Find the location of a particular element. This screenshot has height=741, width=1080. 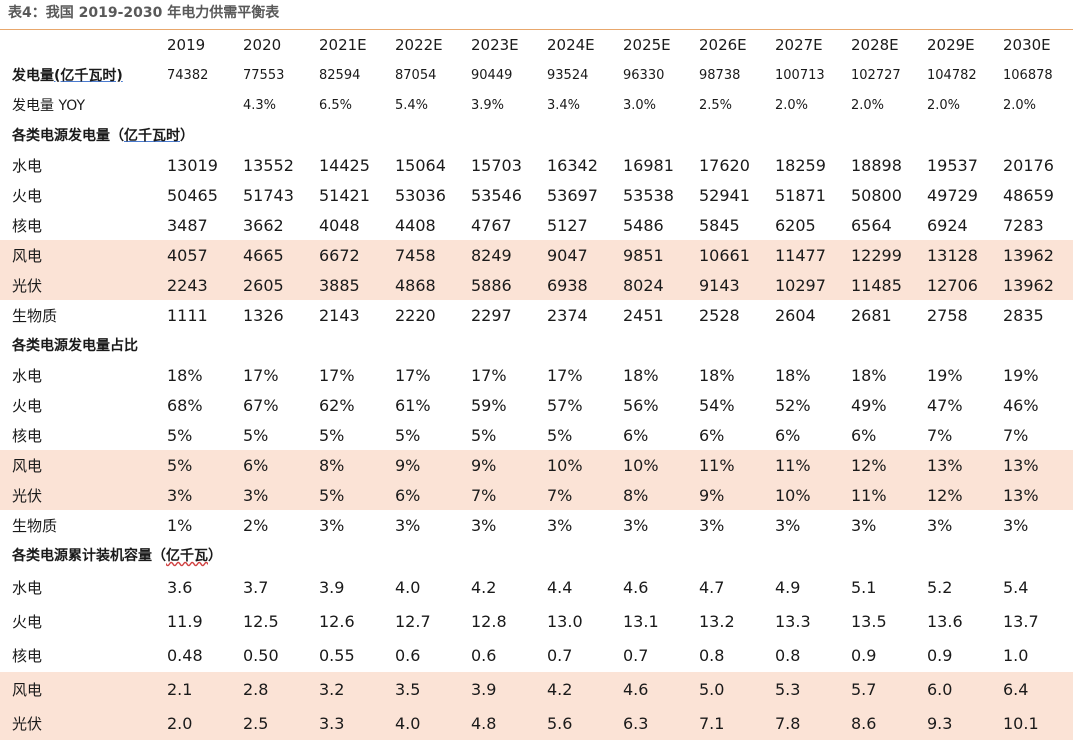

table-cell: 19537 is located at coordinates (952, 165).